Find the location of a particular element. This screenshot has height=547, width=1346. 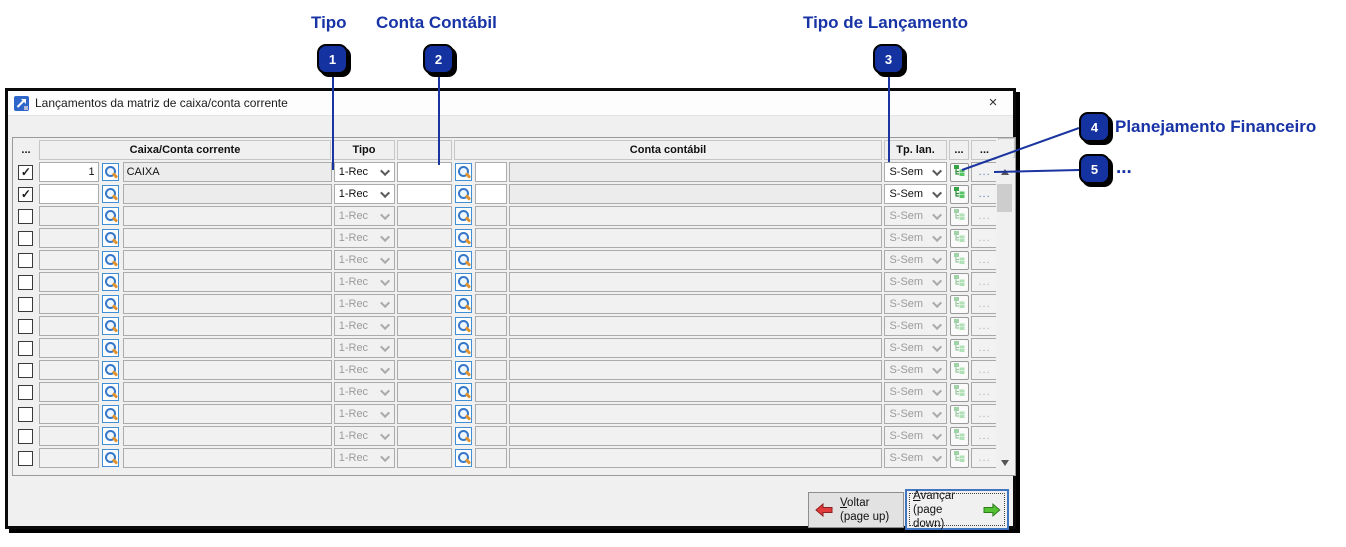

avancar-button: Avançar (page down) is located at coordinates (957, 509).